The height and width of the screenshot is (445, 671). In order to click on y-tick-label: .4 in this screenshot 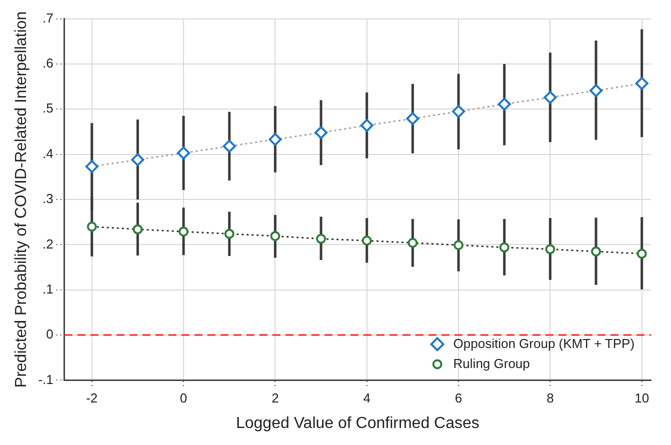, I will do `click(48, 153)`.